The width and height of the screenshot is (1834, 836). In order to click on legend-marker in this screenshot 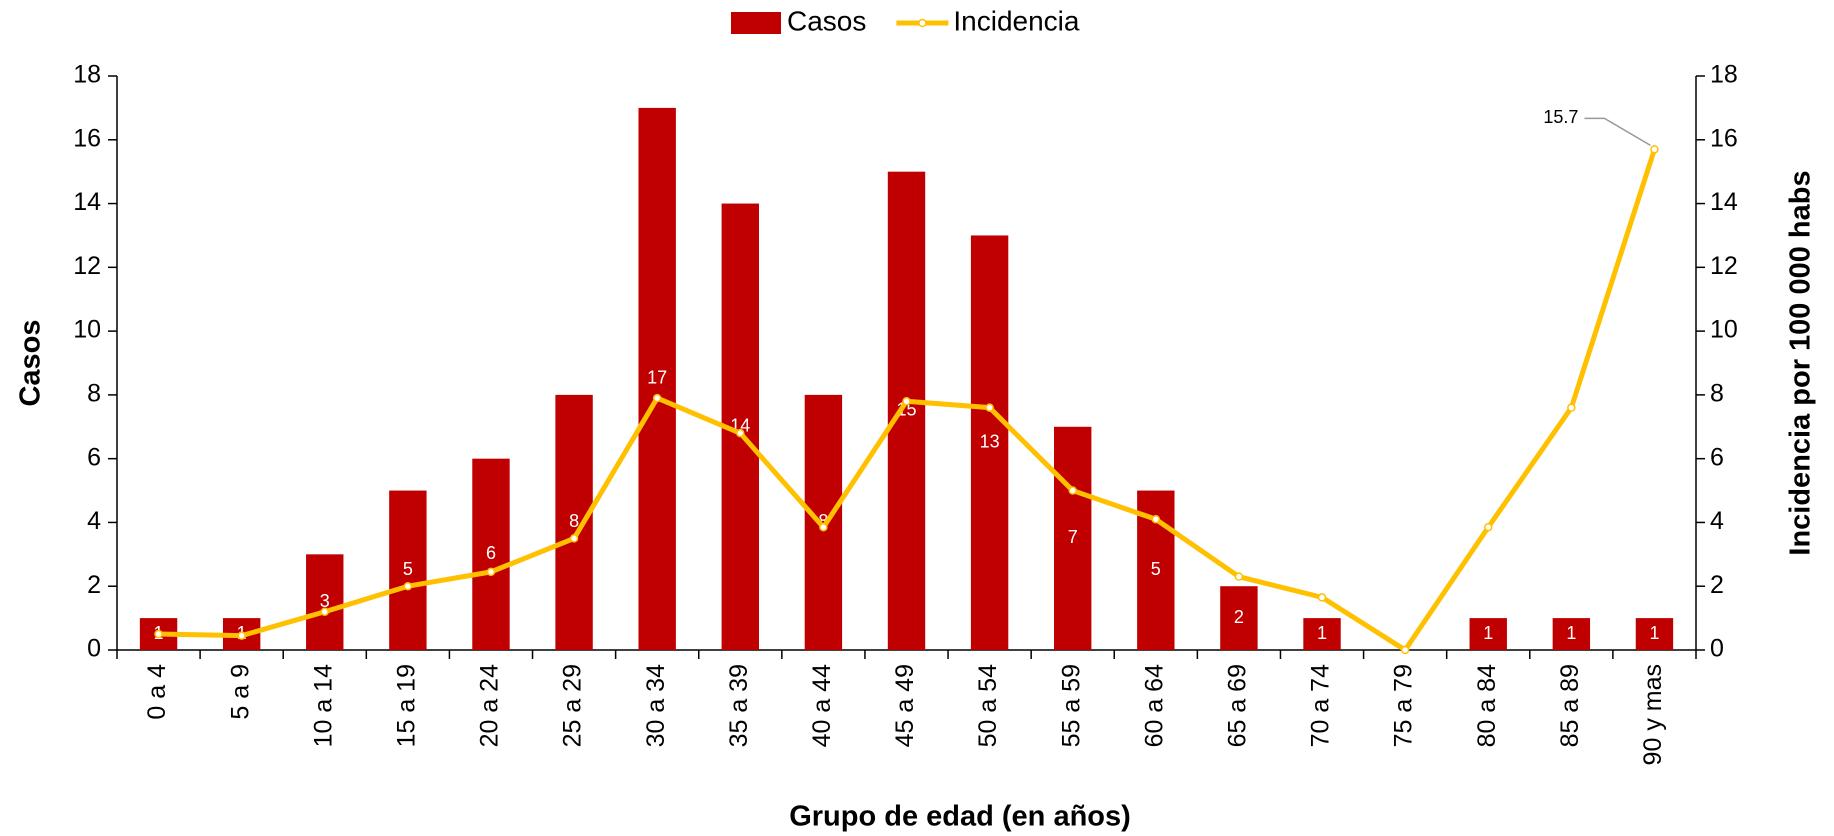, I will do `click(922, 23)`.